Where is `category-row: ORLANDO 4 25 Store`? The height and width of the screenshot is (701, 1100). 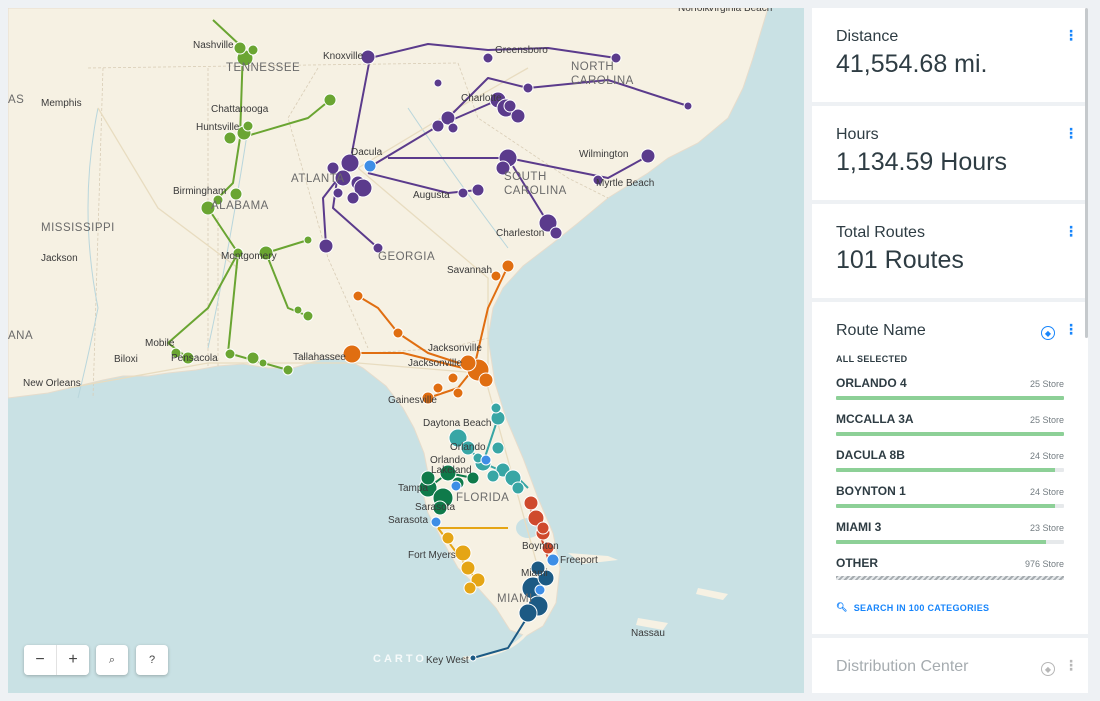
category-row: ORLANDO 4 25 Store is located at coordinates (950, 388).